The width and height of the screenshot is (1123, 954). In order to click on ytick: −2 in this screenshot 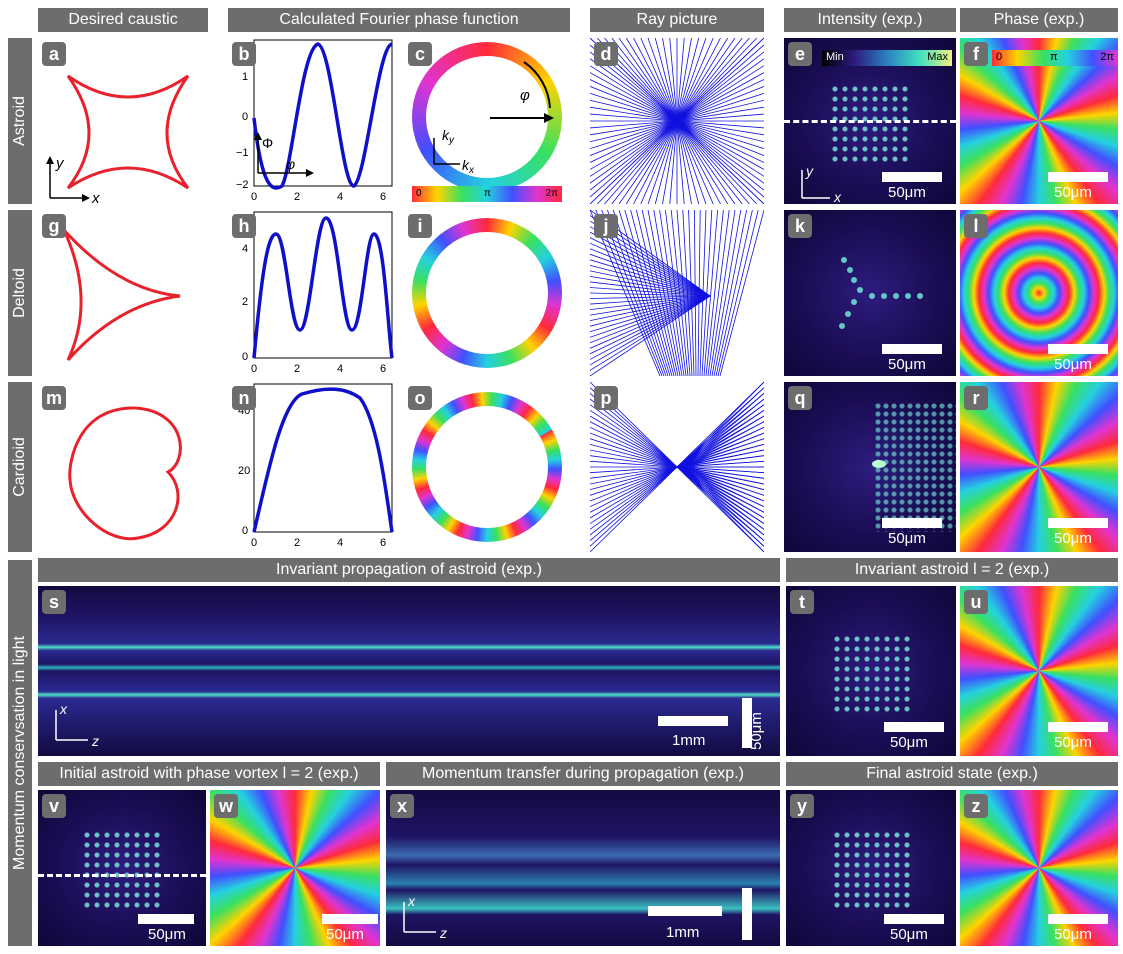, I will do `click(242, 185)`.